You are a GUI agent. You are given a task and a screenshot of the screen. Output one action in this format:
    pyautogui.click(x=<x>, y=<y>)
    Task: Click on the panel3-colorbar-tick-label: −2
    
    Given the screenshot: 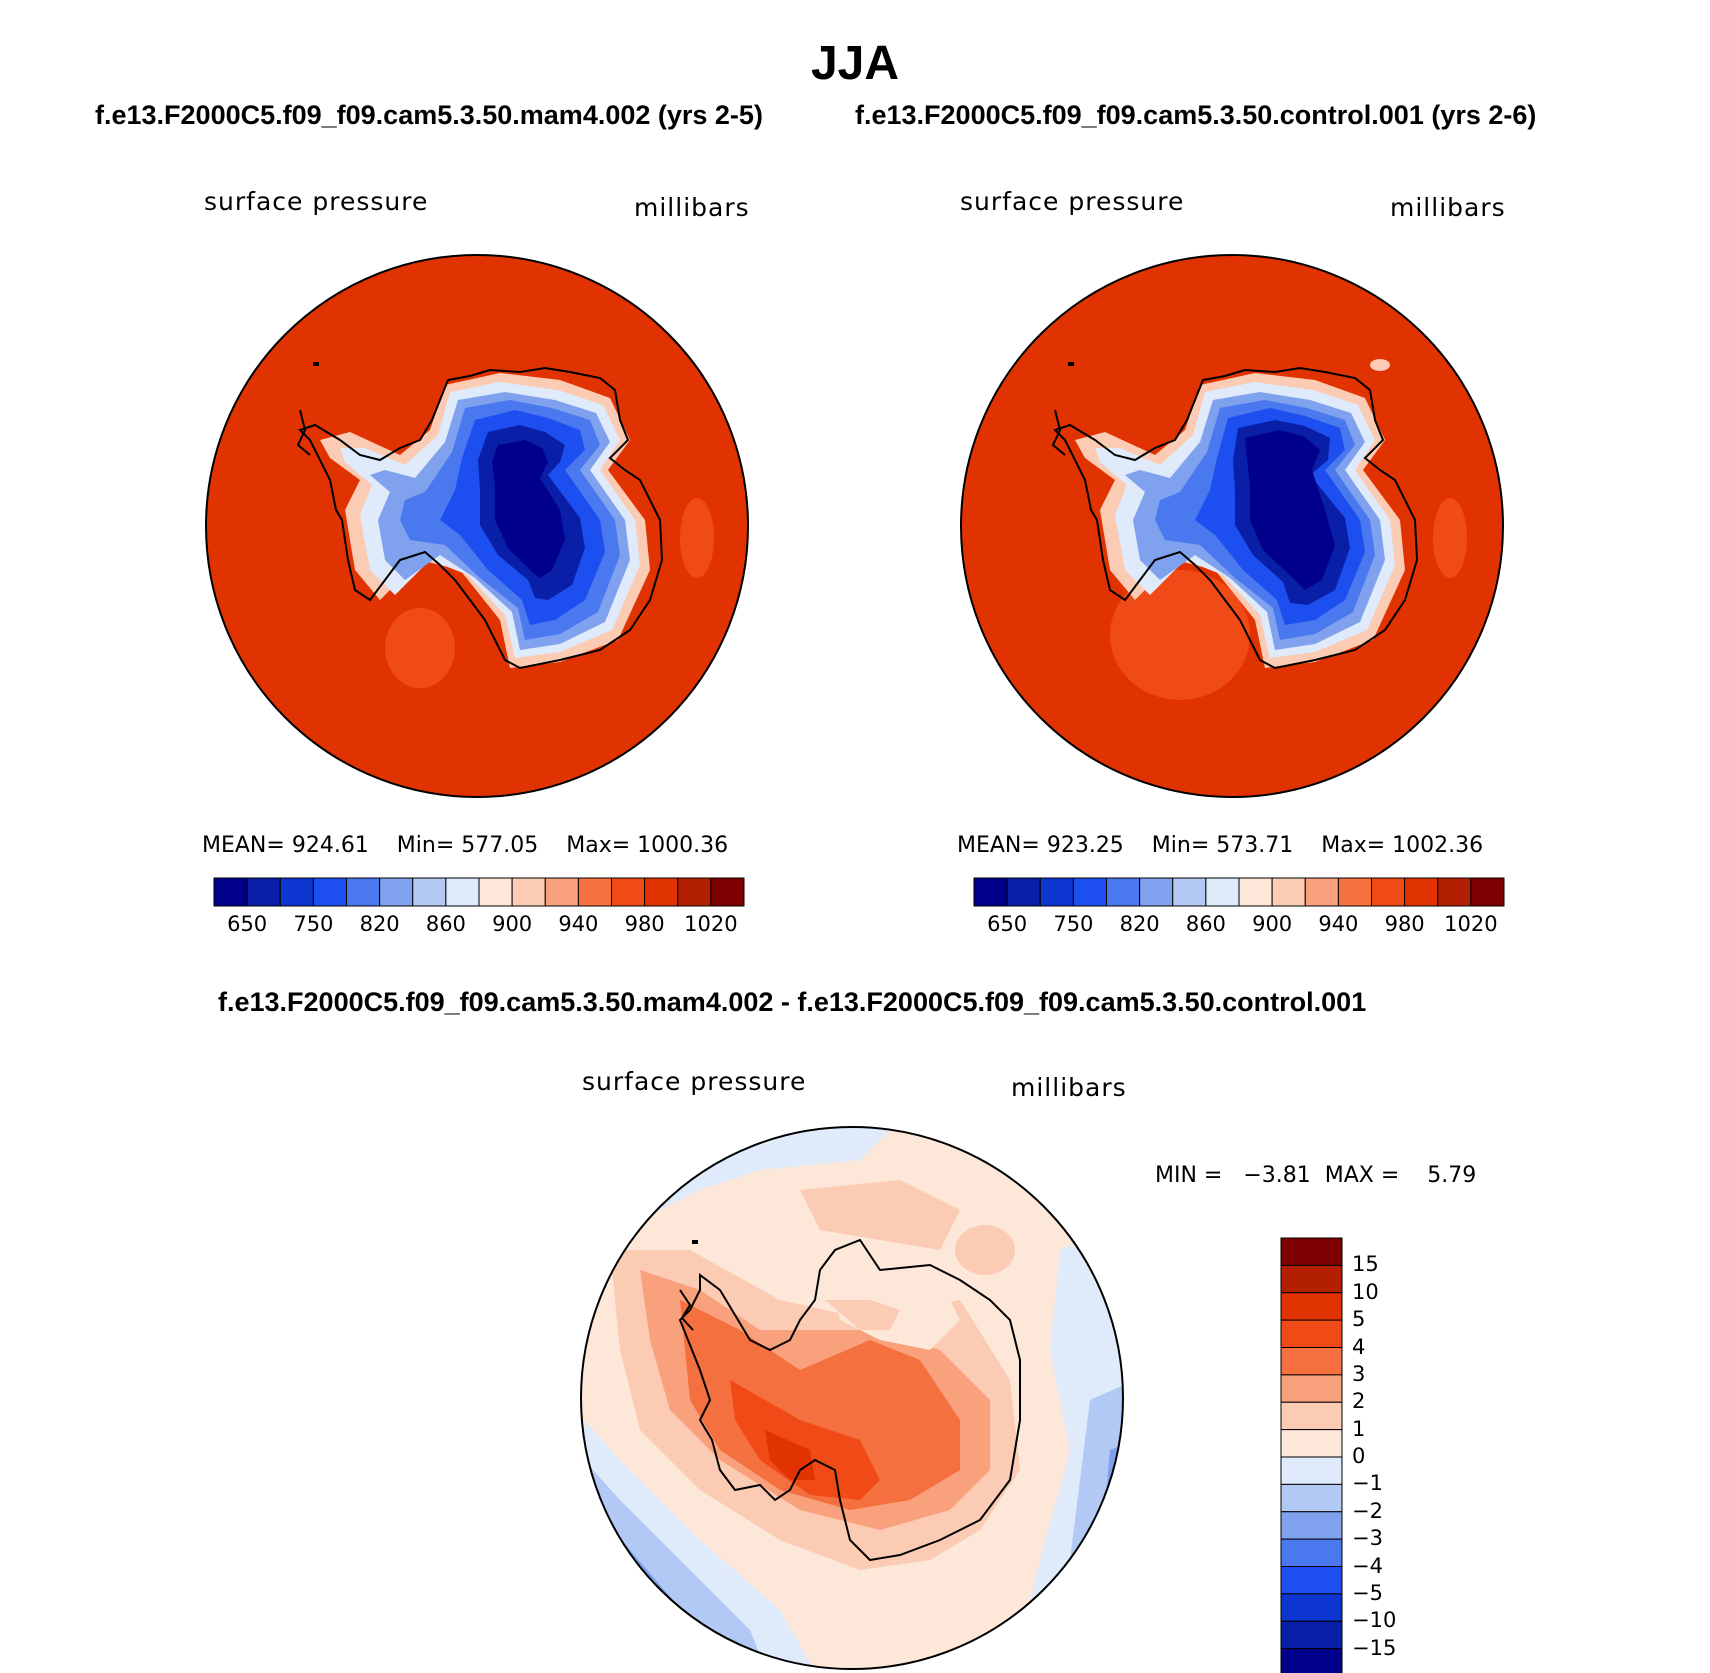 What is the action you would take?
    pyautogui.click(x=1367, y=1510)
    